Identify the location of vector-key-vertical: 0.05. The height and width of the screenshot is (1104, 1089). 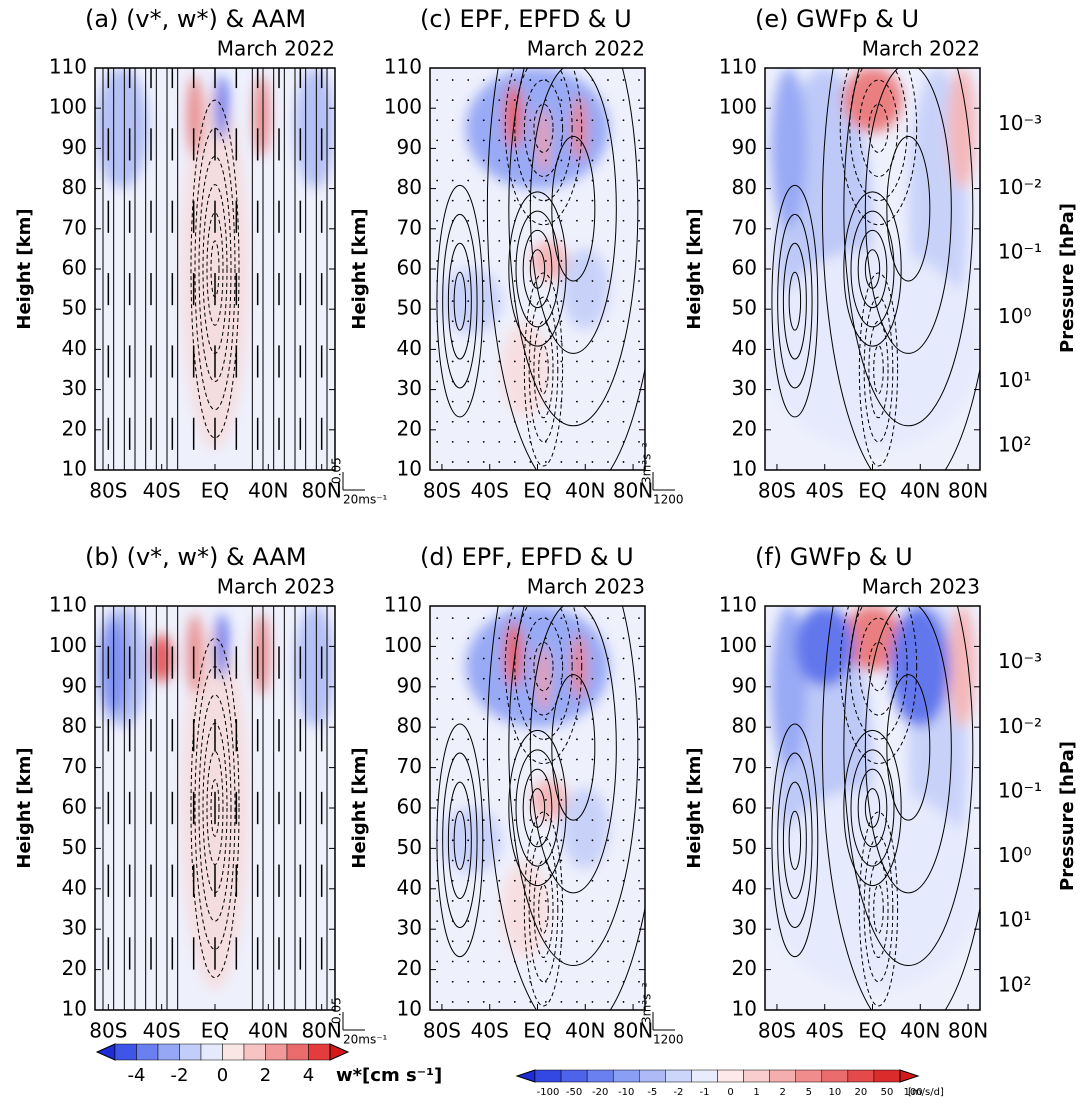
(337, 1010).